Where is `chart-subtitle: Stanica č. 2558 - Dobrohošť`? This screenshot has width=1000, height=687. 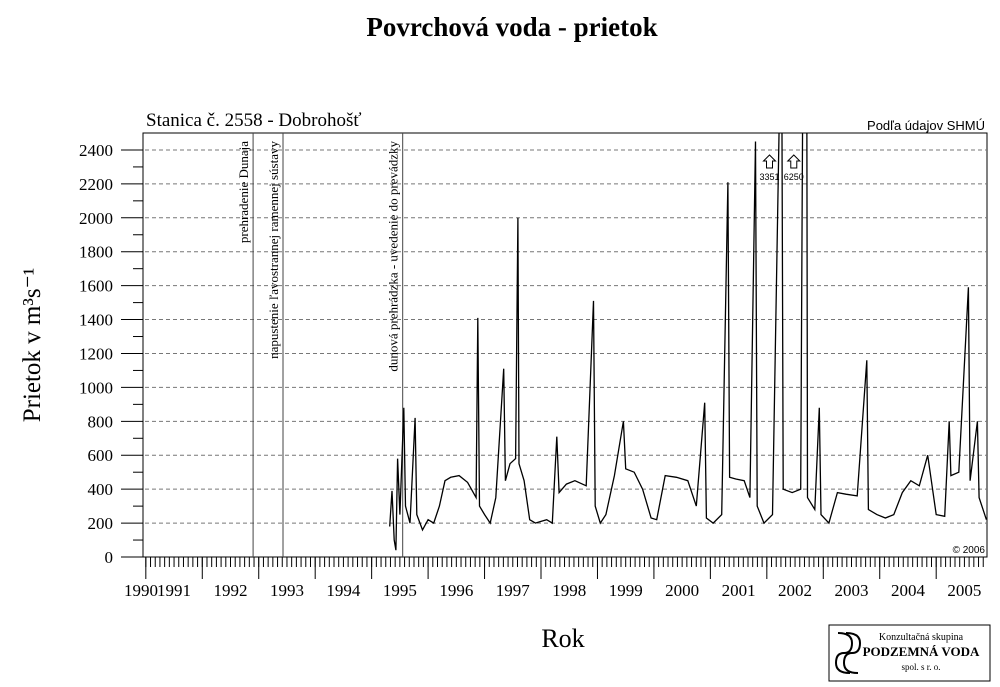
chart-subtitle: Stanica č. 2558 - Dobrohošť is located at coordinates (254, 120).